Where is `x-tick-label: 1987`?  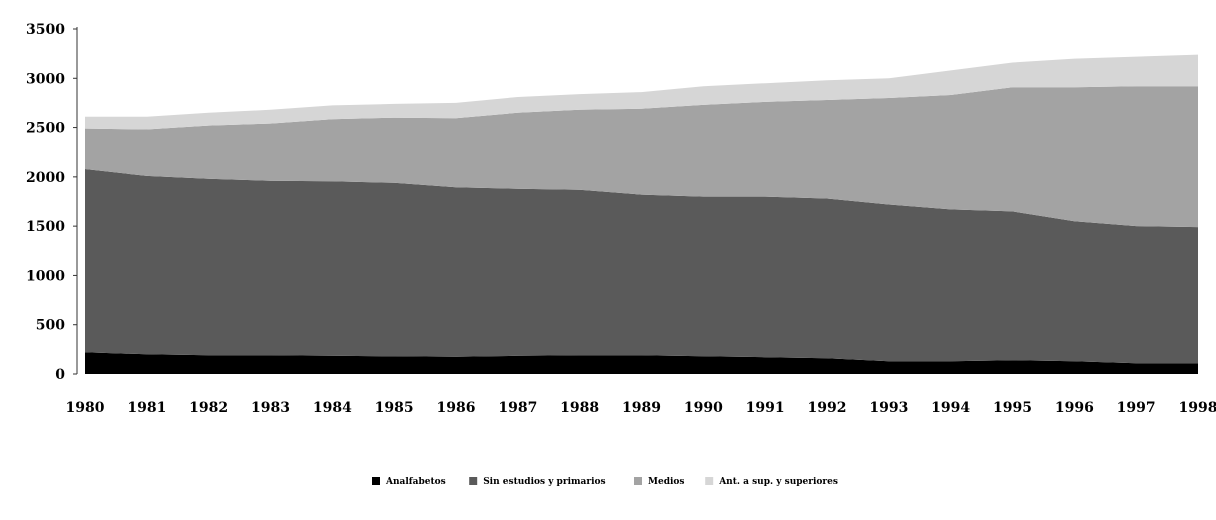
x-tick-label: 1987 is located at coordinates (517, 408).